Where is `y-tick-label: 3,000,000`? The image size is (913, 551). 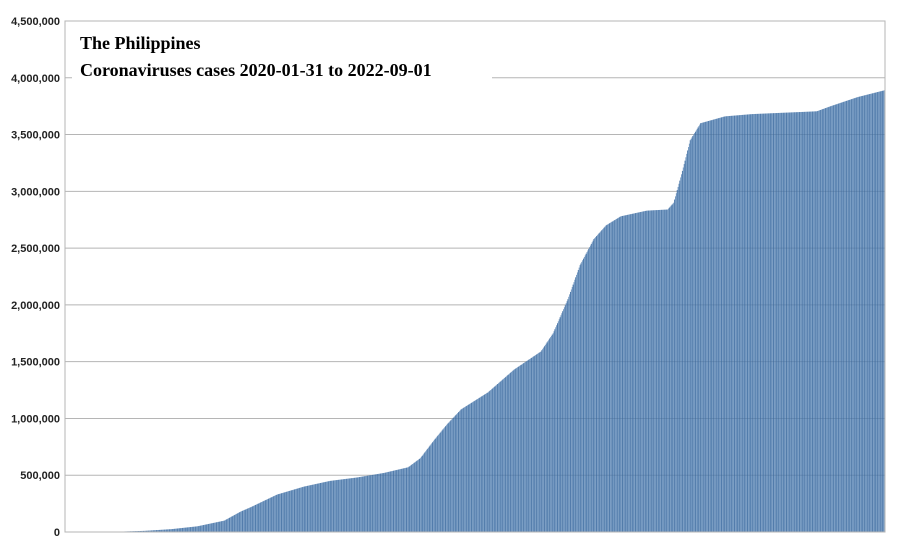
y-tick-label: 3,000,000 is located at coordinates (35, 192).